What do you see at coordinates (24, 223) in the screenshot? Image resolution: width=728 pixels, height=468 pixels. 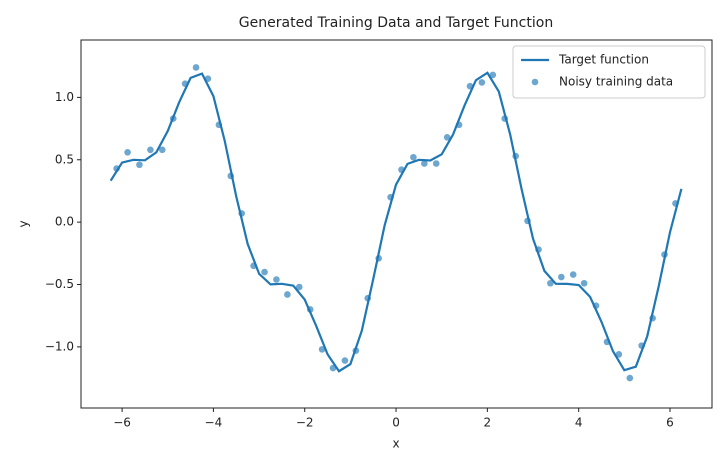 I see `y-axis-label: y` at bounding box center [24, 223].